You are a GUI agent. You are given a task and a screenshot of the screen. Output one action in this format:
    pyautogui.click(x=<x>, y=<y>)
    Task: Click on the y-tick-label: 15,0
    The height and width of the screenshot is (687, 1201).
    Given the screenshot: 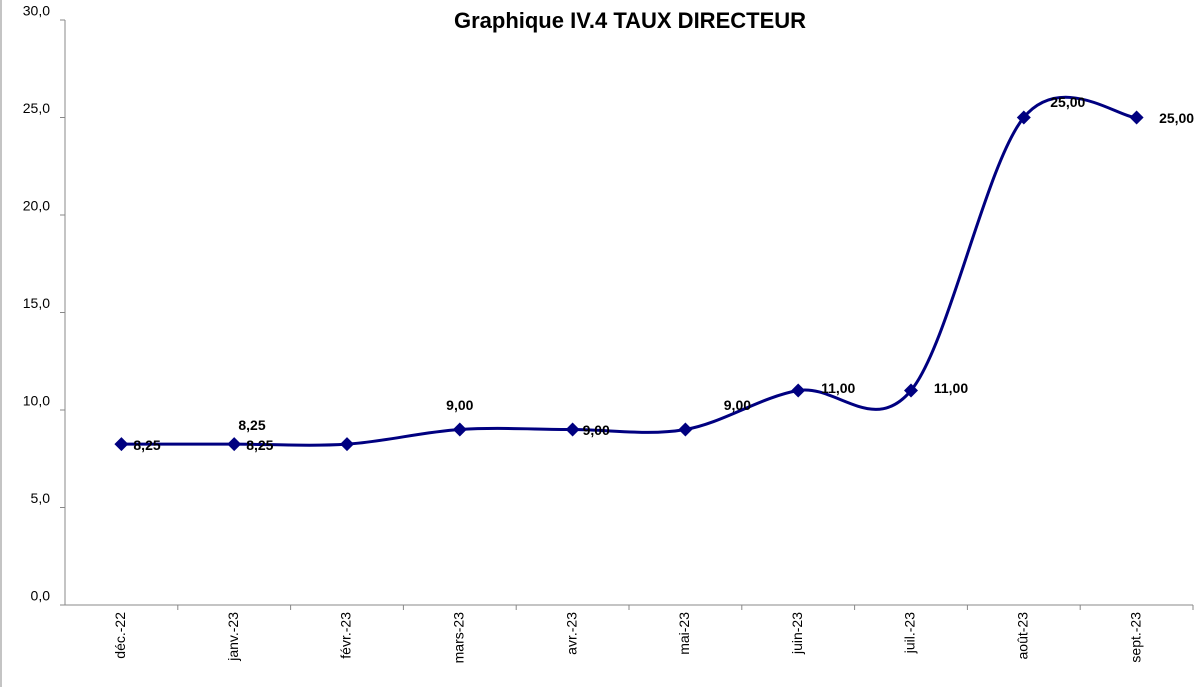 What is the action you would take?
    pyautogui.click(x=36, y=303)
    